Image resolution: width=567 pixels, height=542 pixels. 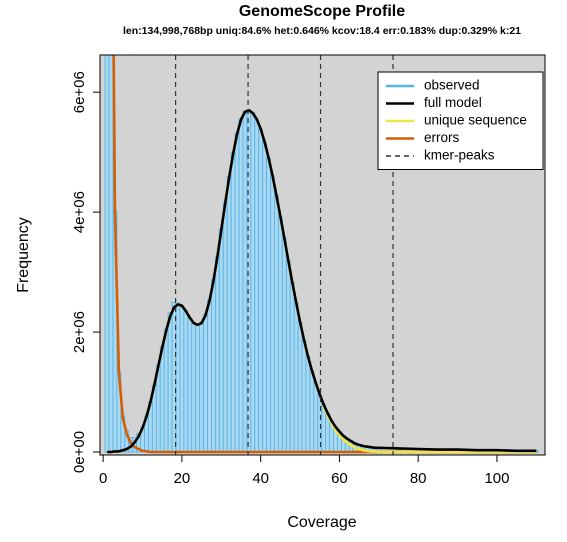 I want to click on x-tick-label: 80, so click(x=418, y=478).